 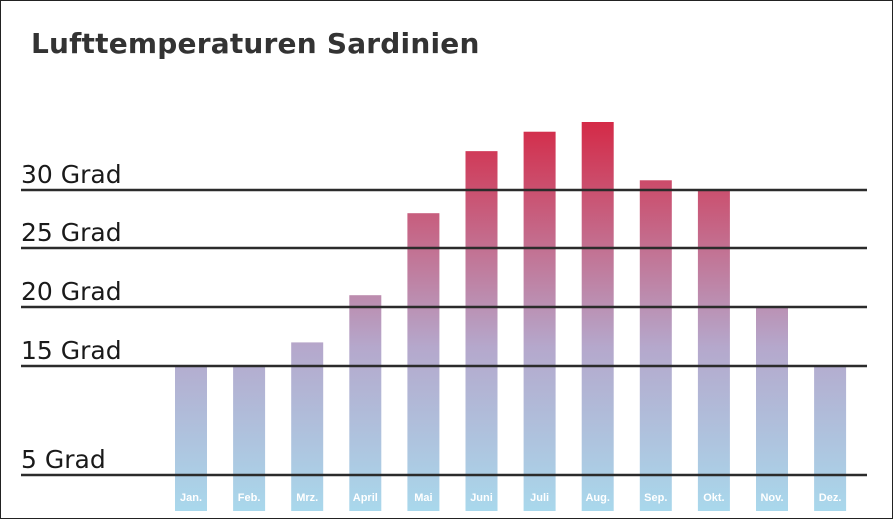 What do you see at coordinates (307, 426) in the screenshot?
I see `bar-mrz` at bounding box center [307, 426].